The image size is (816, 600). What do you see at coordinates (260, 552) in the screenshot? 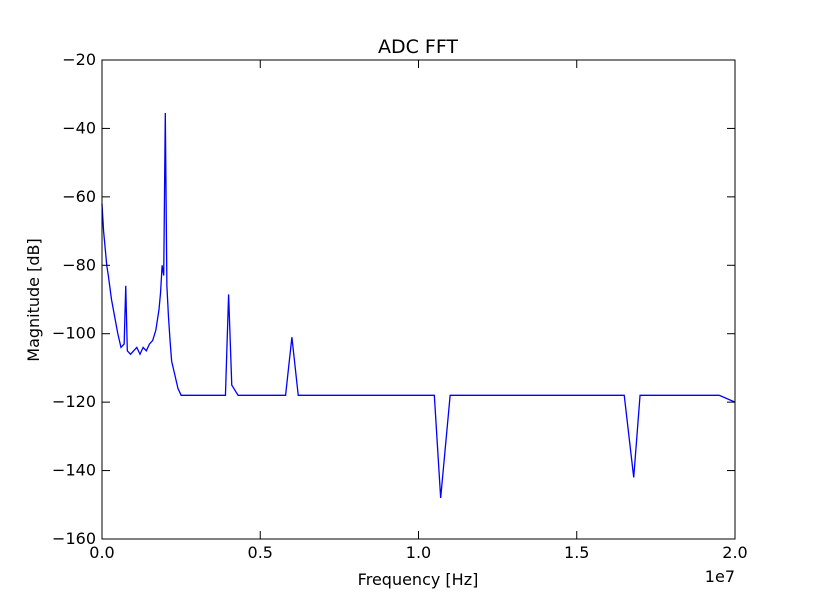
I see `x-tick-label: 0.5` at bounding box center [260, 552].